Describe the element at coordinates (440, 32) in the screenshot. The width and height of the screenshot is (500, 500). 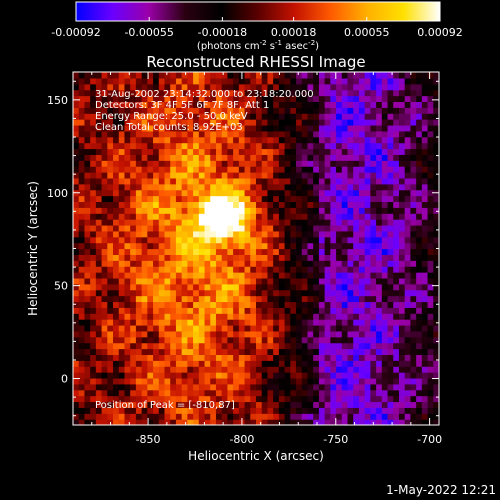
I see `colorbar-tick-label: 0.00092` at that location.